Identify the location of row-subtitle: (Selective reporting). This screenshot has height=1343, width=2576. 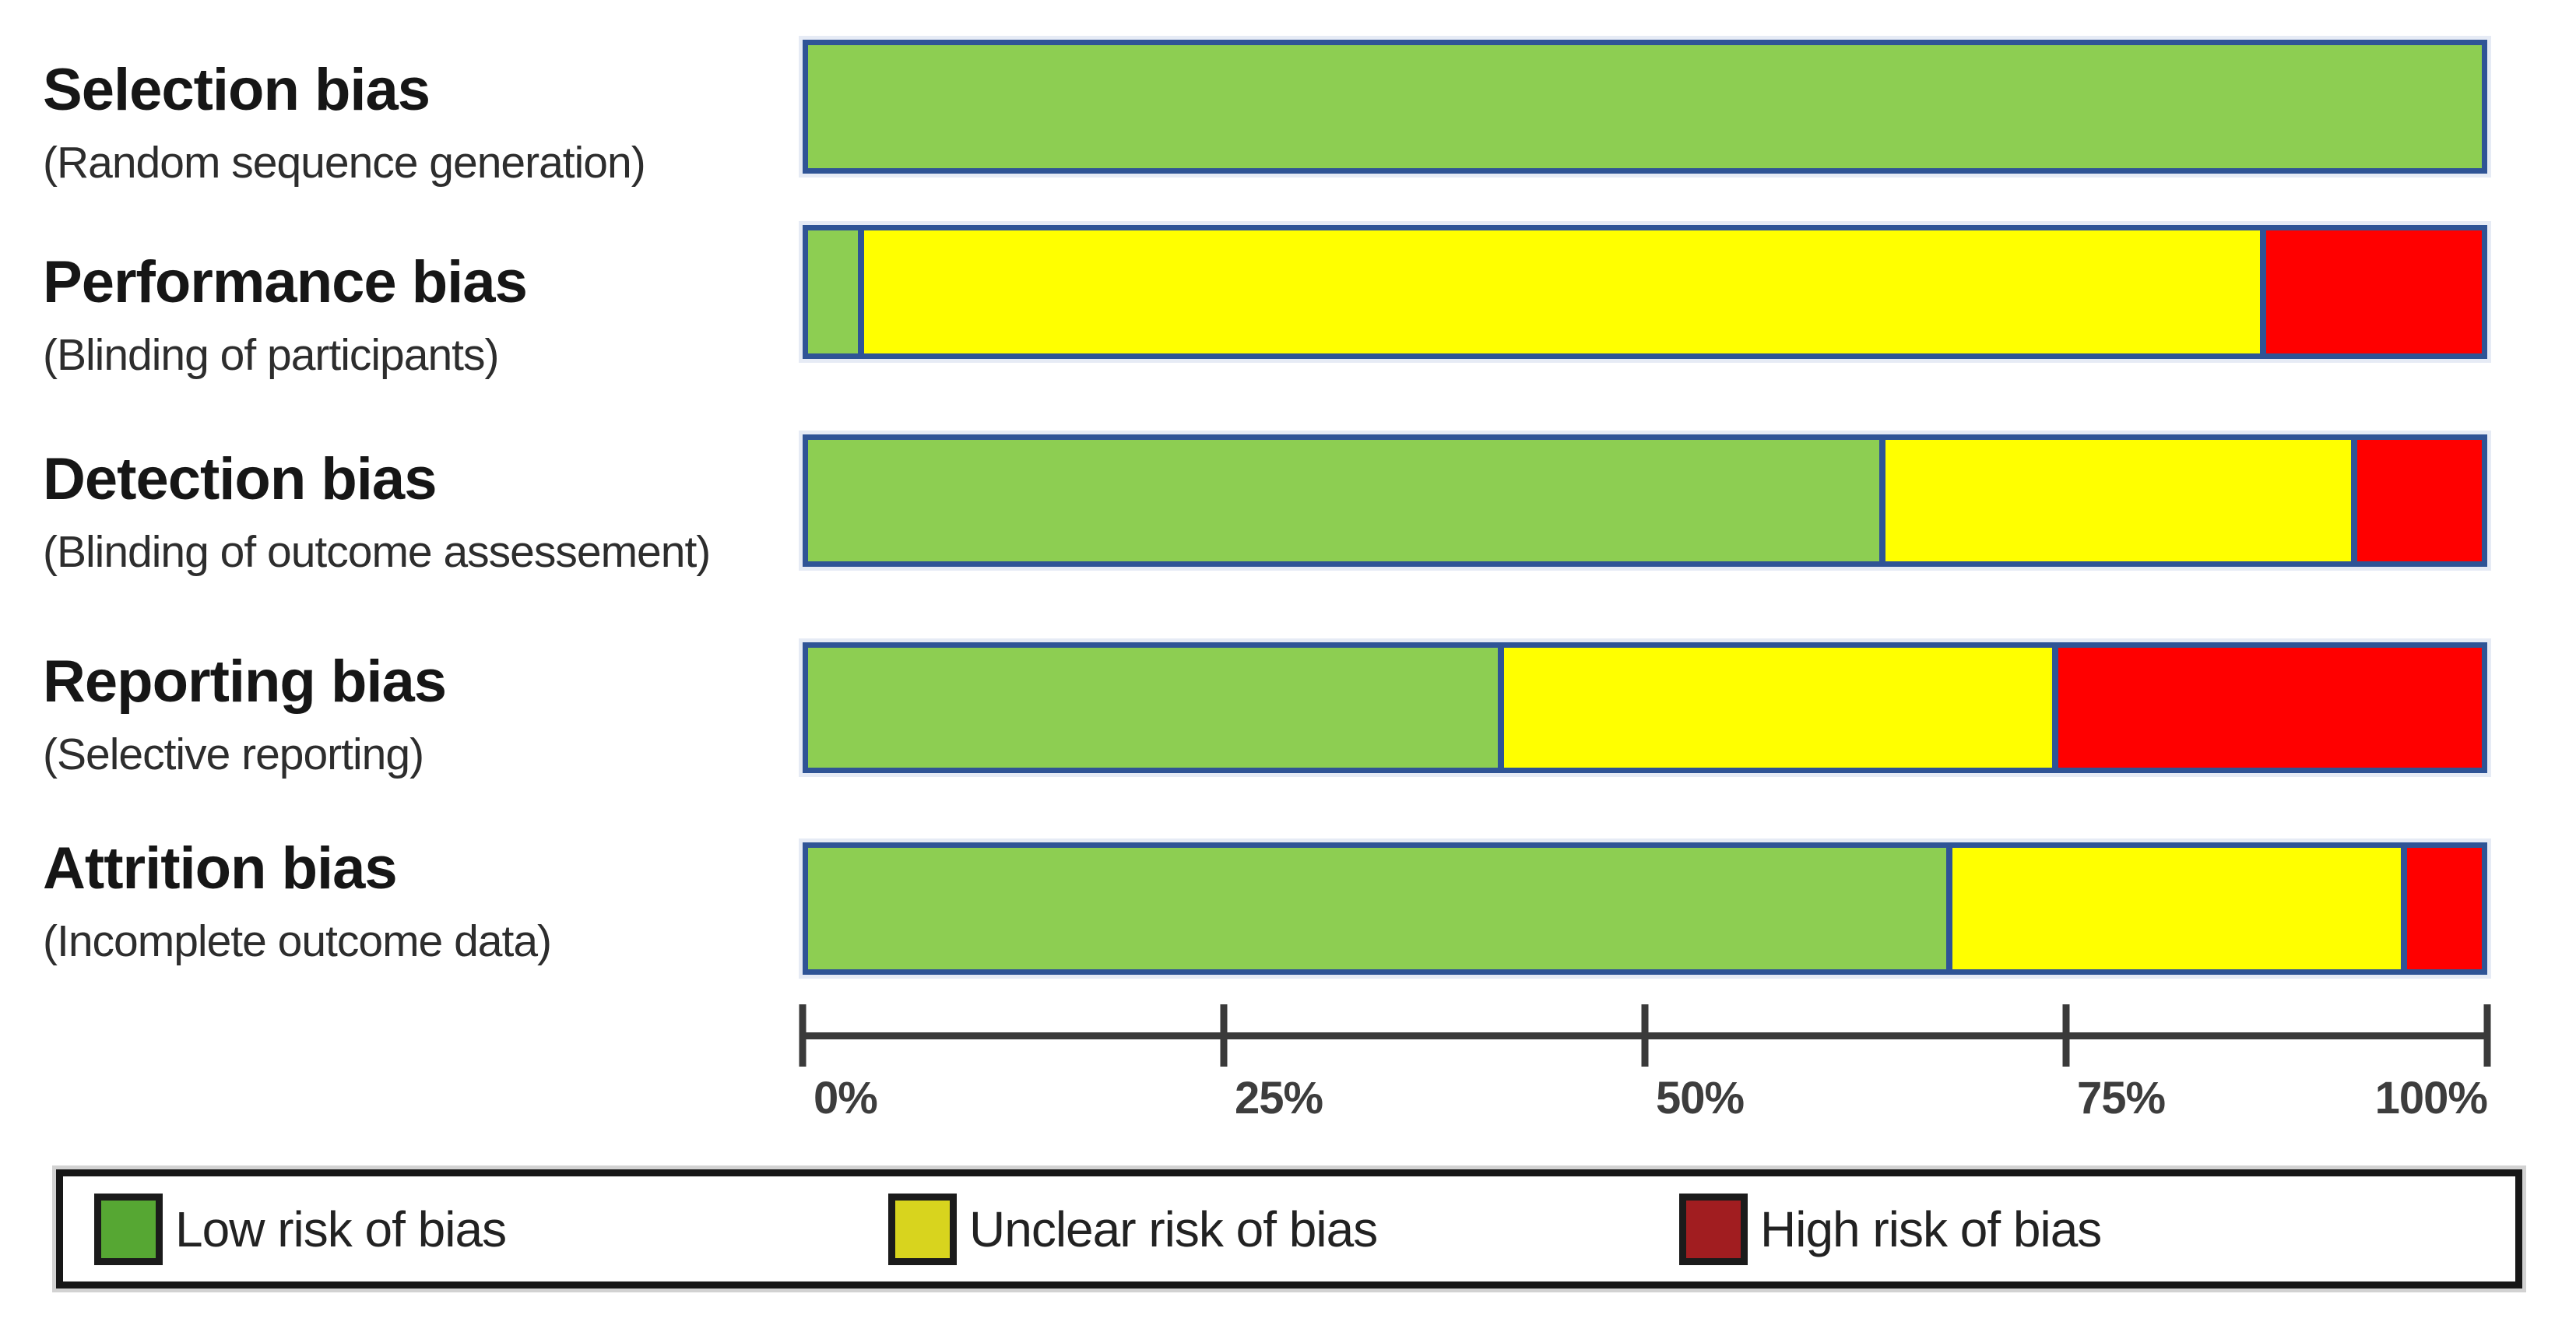
(234, 755).